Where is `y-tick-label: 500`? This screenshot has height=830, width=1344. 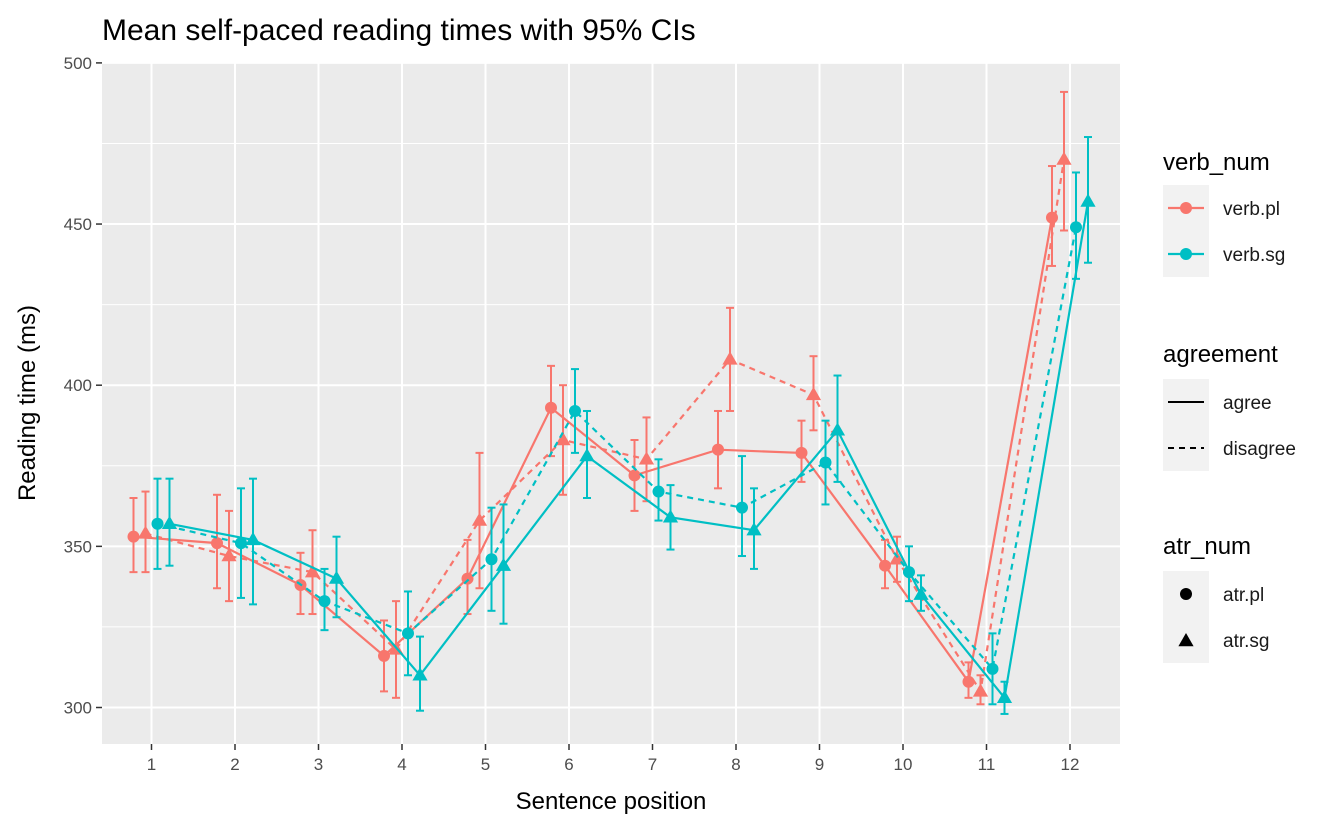 y-tick-label: 500 is located at coordinates (78, 63).